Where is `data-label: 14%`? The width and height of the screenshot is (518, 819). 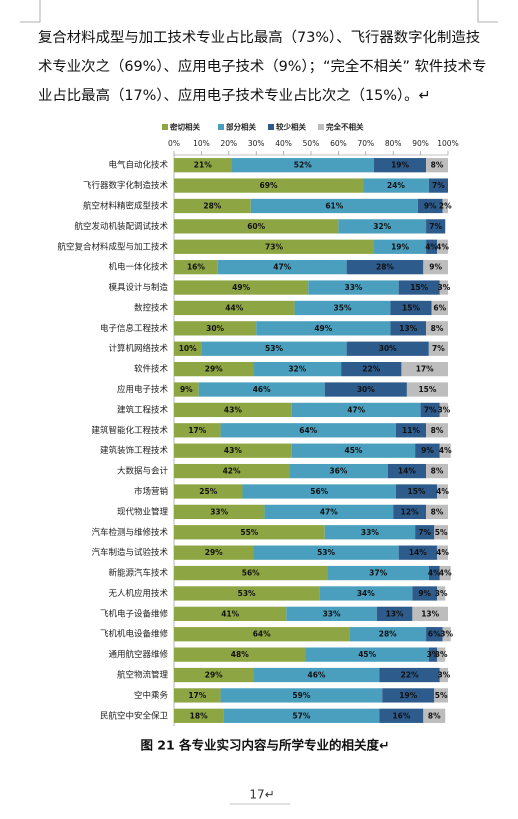 data-label: 14% is located at coordinates (407, 471).